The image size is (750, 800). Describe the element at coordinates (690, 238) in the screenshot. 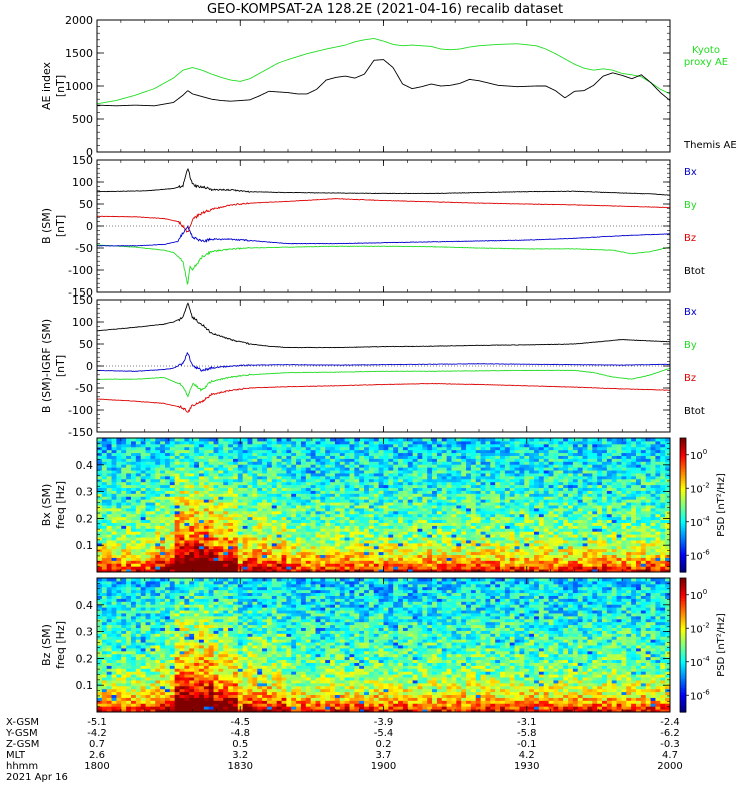

I see `legend-bz: Bz` at that location.